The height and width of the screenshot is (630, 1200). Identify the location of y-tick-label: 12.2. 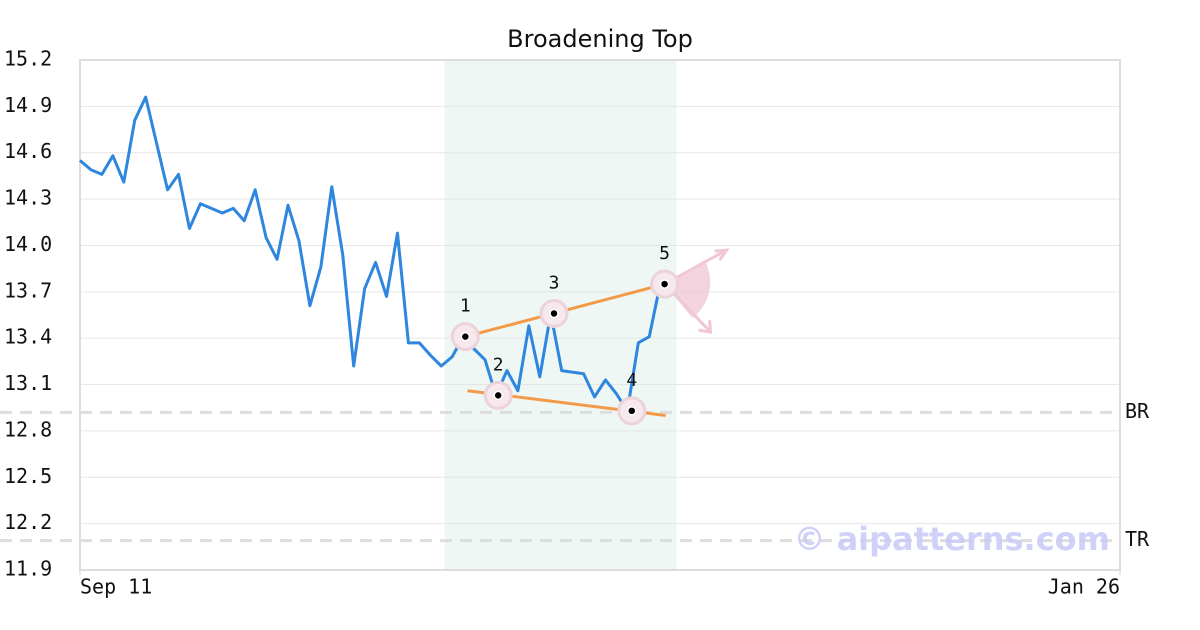
(28, 522).